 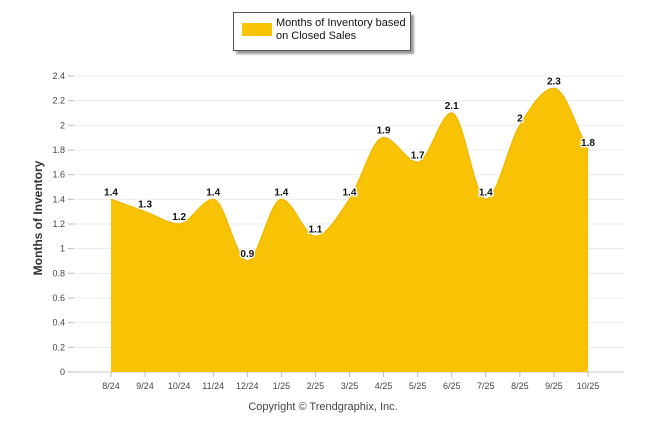 What do you see at coordinates (350, 386) in the screenshot?
I see `x-tick-label: 3/25` at bounding box center [350, 386].